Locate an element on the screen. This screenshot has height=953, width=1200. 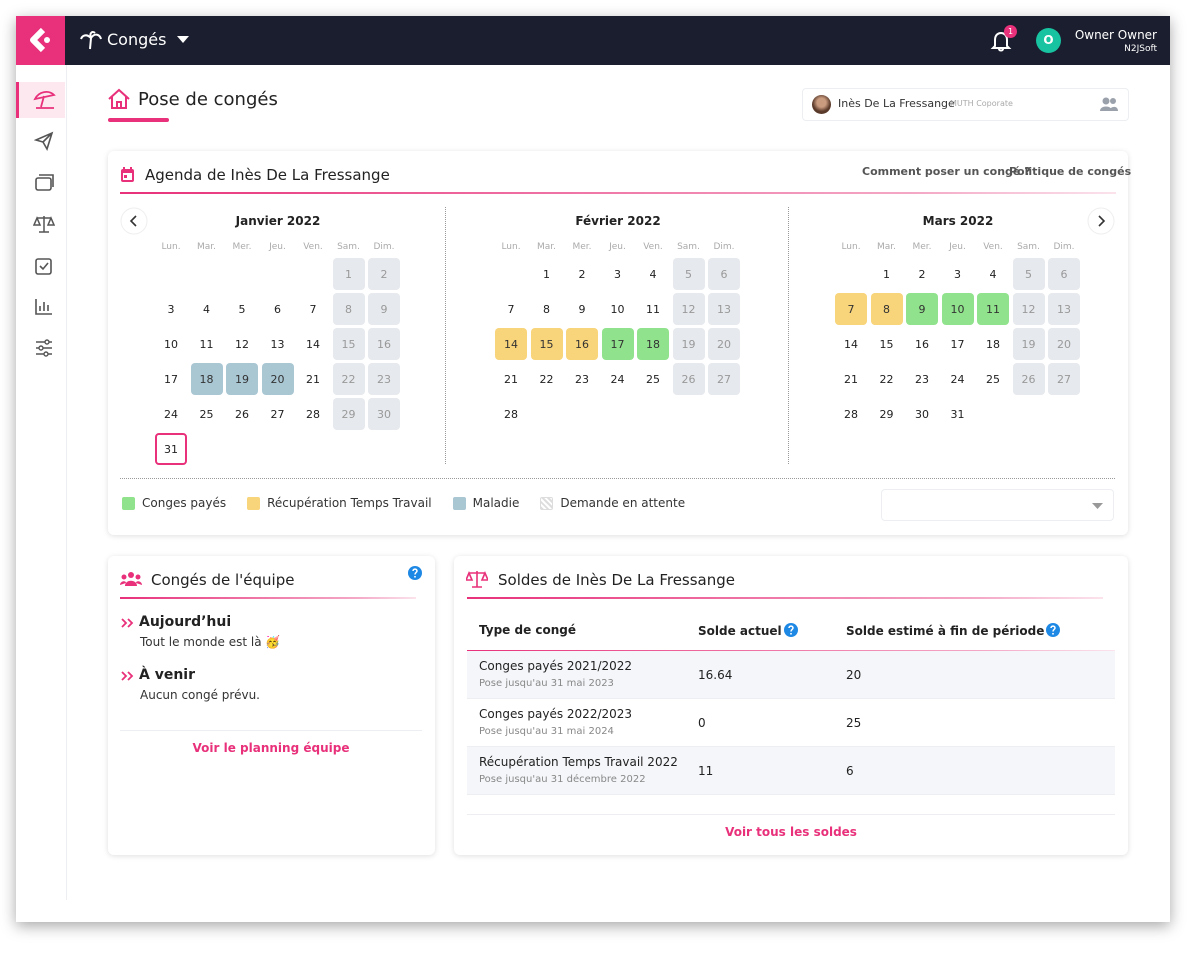
nav-approvals is located at coordinates (44, 266).